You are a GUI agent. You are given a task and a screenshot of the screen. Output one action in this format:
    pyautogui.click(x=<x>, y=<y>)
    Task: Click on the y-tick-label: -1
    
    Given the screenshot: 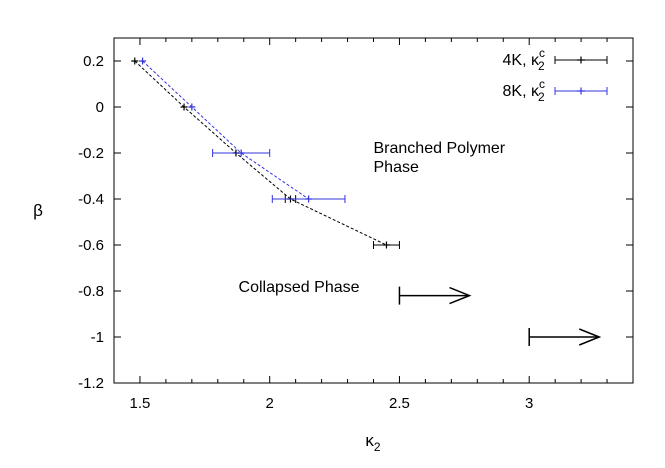 What is the action you would take?
    pyautogui.click(x=97, y=337)
    